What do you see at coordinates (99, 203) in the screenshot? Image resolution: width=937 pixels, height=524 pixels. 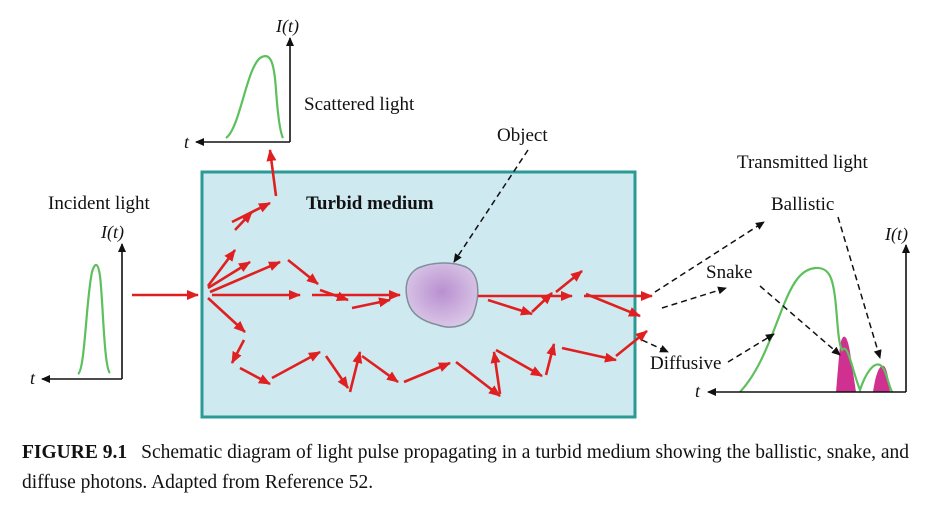 I see `incident-light-label: Incident light` at bounding box center [99, 203].